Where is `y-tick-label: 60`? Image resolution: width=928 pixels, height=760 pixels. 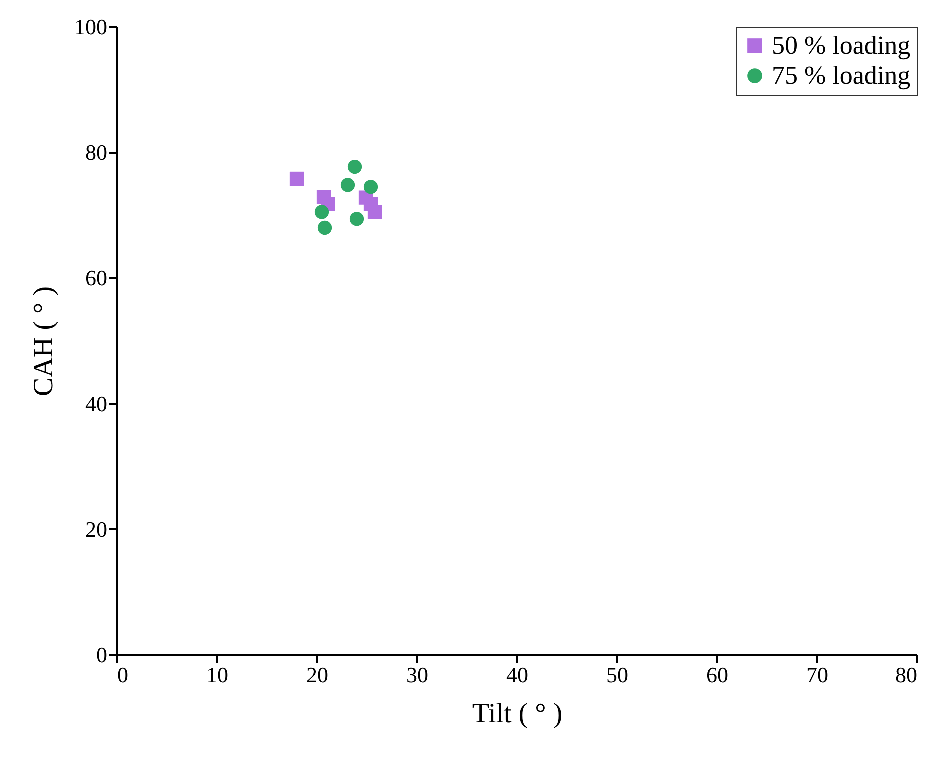 y-tick-label: 60 is located at coordinates (97, 278).